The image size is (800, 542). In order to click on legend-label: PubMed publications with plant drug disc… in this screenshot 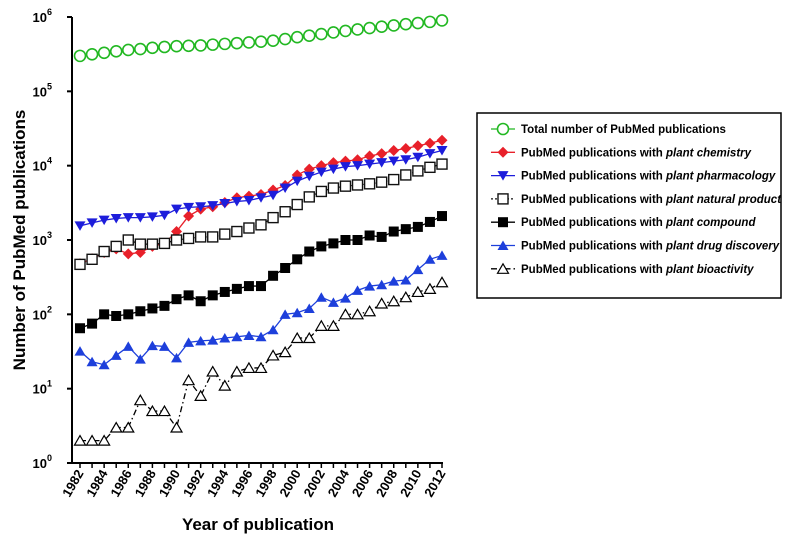, I will do `click(650, 247)`.